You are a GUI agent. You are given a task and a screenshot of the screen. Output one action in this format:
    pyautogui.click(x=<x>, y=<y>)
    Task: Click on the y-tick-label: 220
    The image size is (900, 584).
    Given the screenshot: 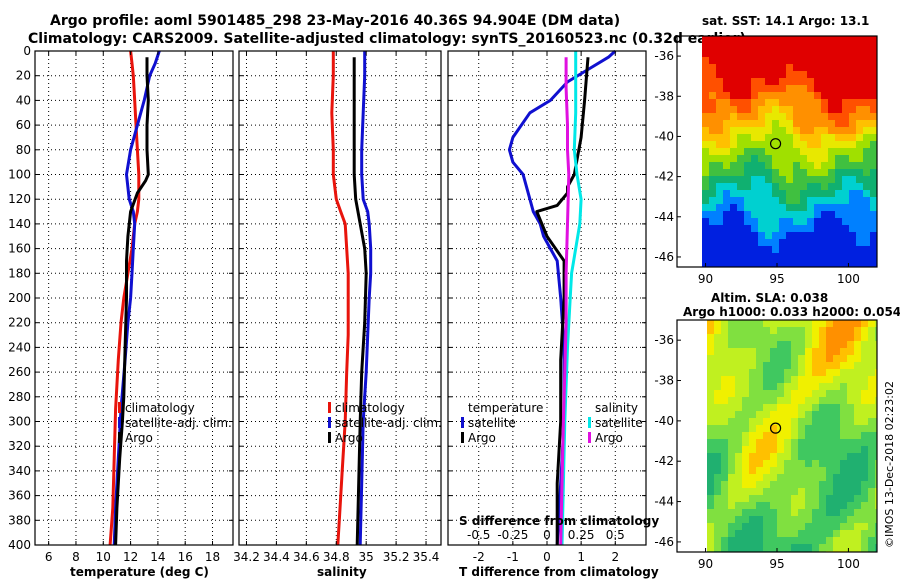 What is the action you would take?
    pyautogui.click(x=19, y=323)
    